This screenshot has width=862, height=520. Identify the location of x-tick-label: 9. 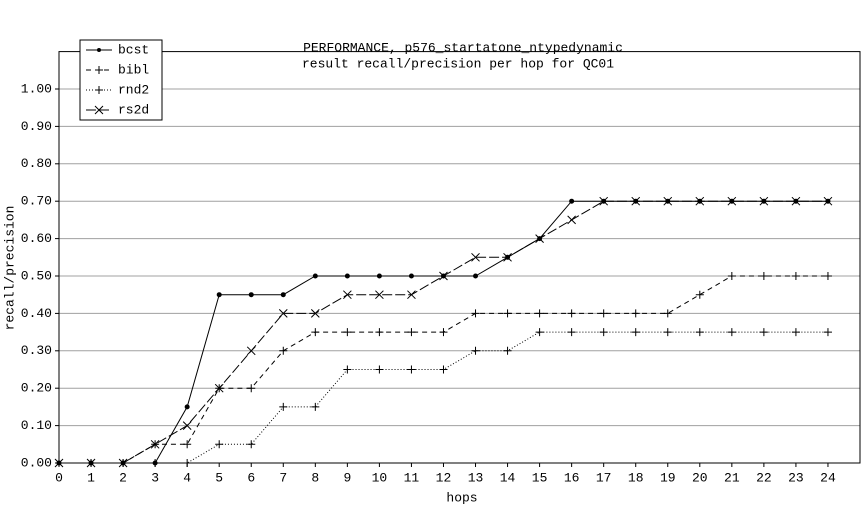
(347, 477).